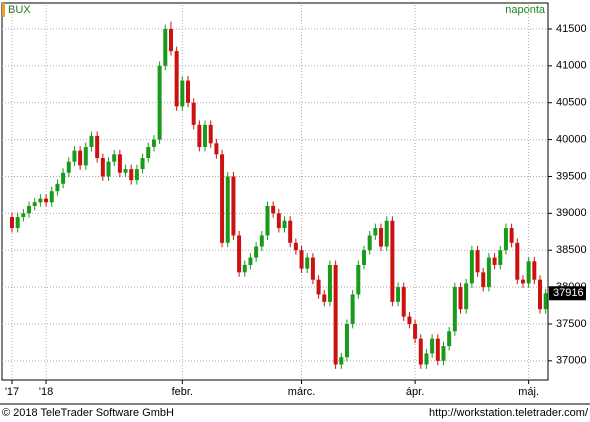  Describe the element at coordinates (525, 10) in the screenshot. I see `interval-label: naponta` at that location.